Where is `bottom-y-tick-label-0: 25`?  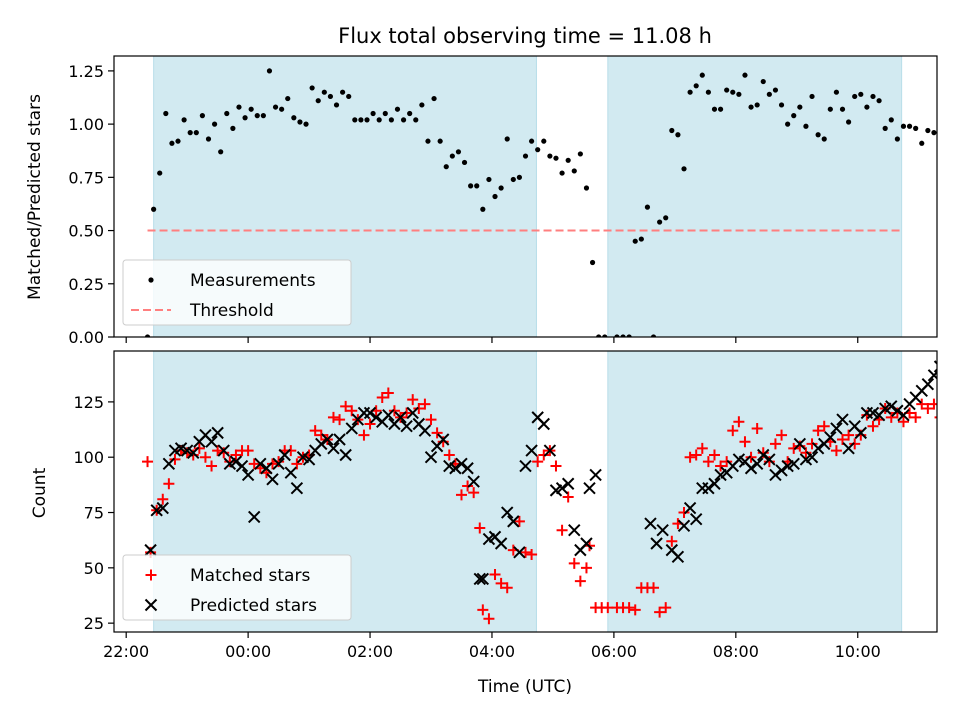
bottom-y-tick-label-0: 25 is located at coordinates (94, 623).